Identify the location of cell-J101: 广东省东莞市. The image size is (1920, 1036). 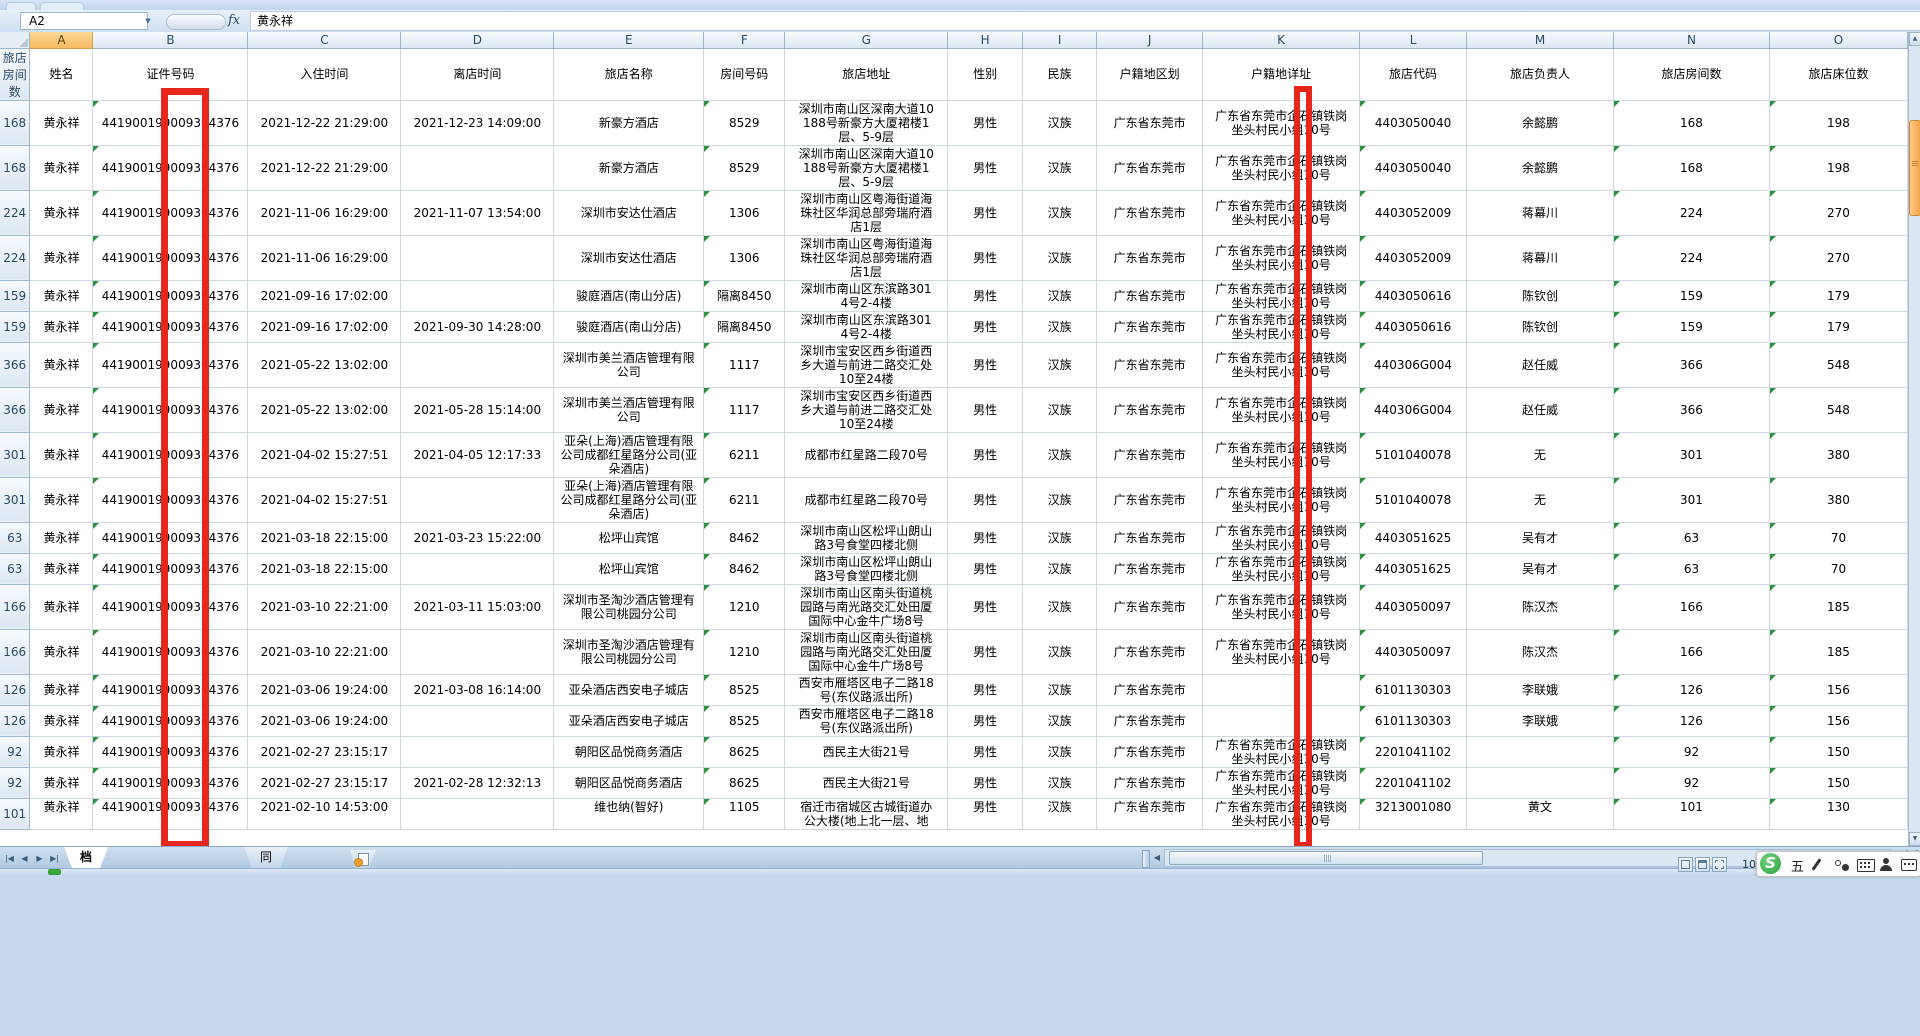
(1150, 814).